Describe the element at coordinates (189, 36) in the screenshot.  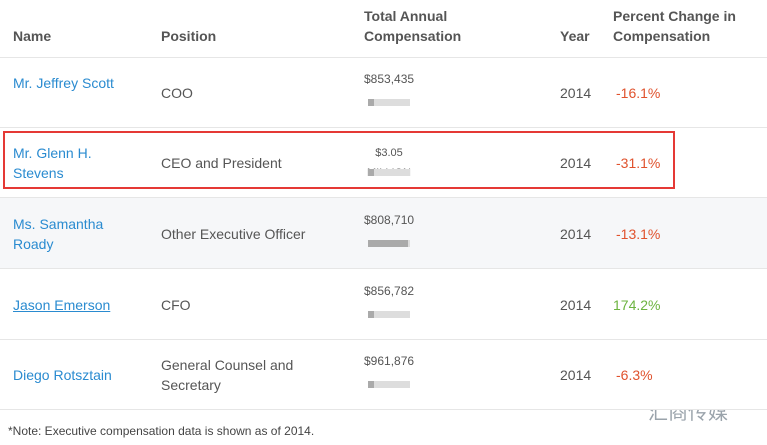
I see `column-header: Position` at that location.